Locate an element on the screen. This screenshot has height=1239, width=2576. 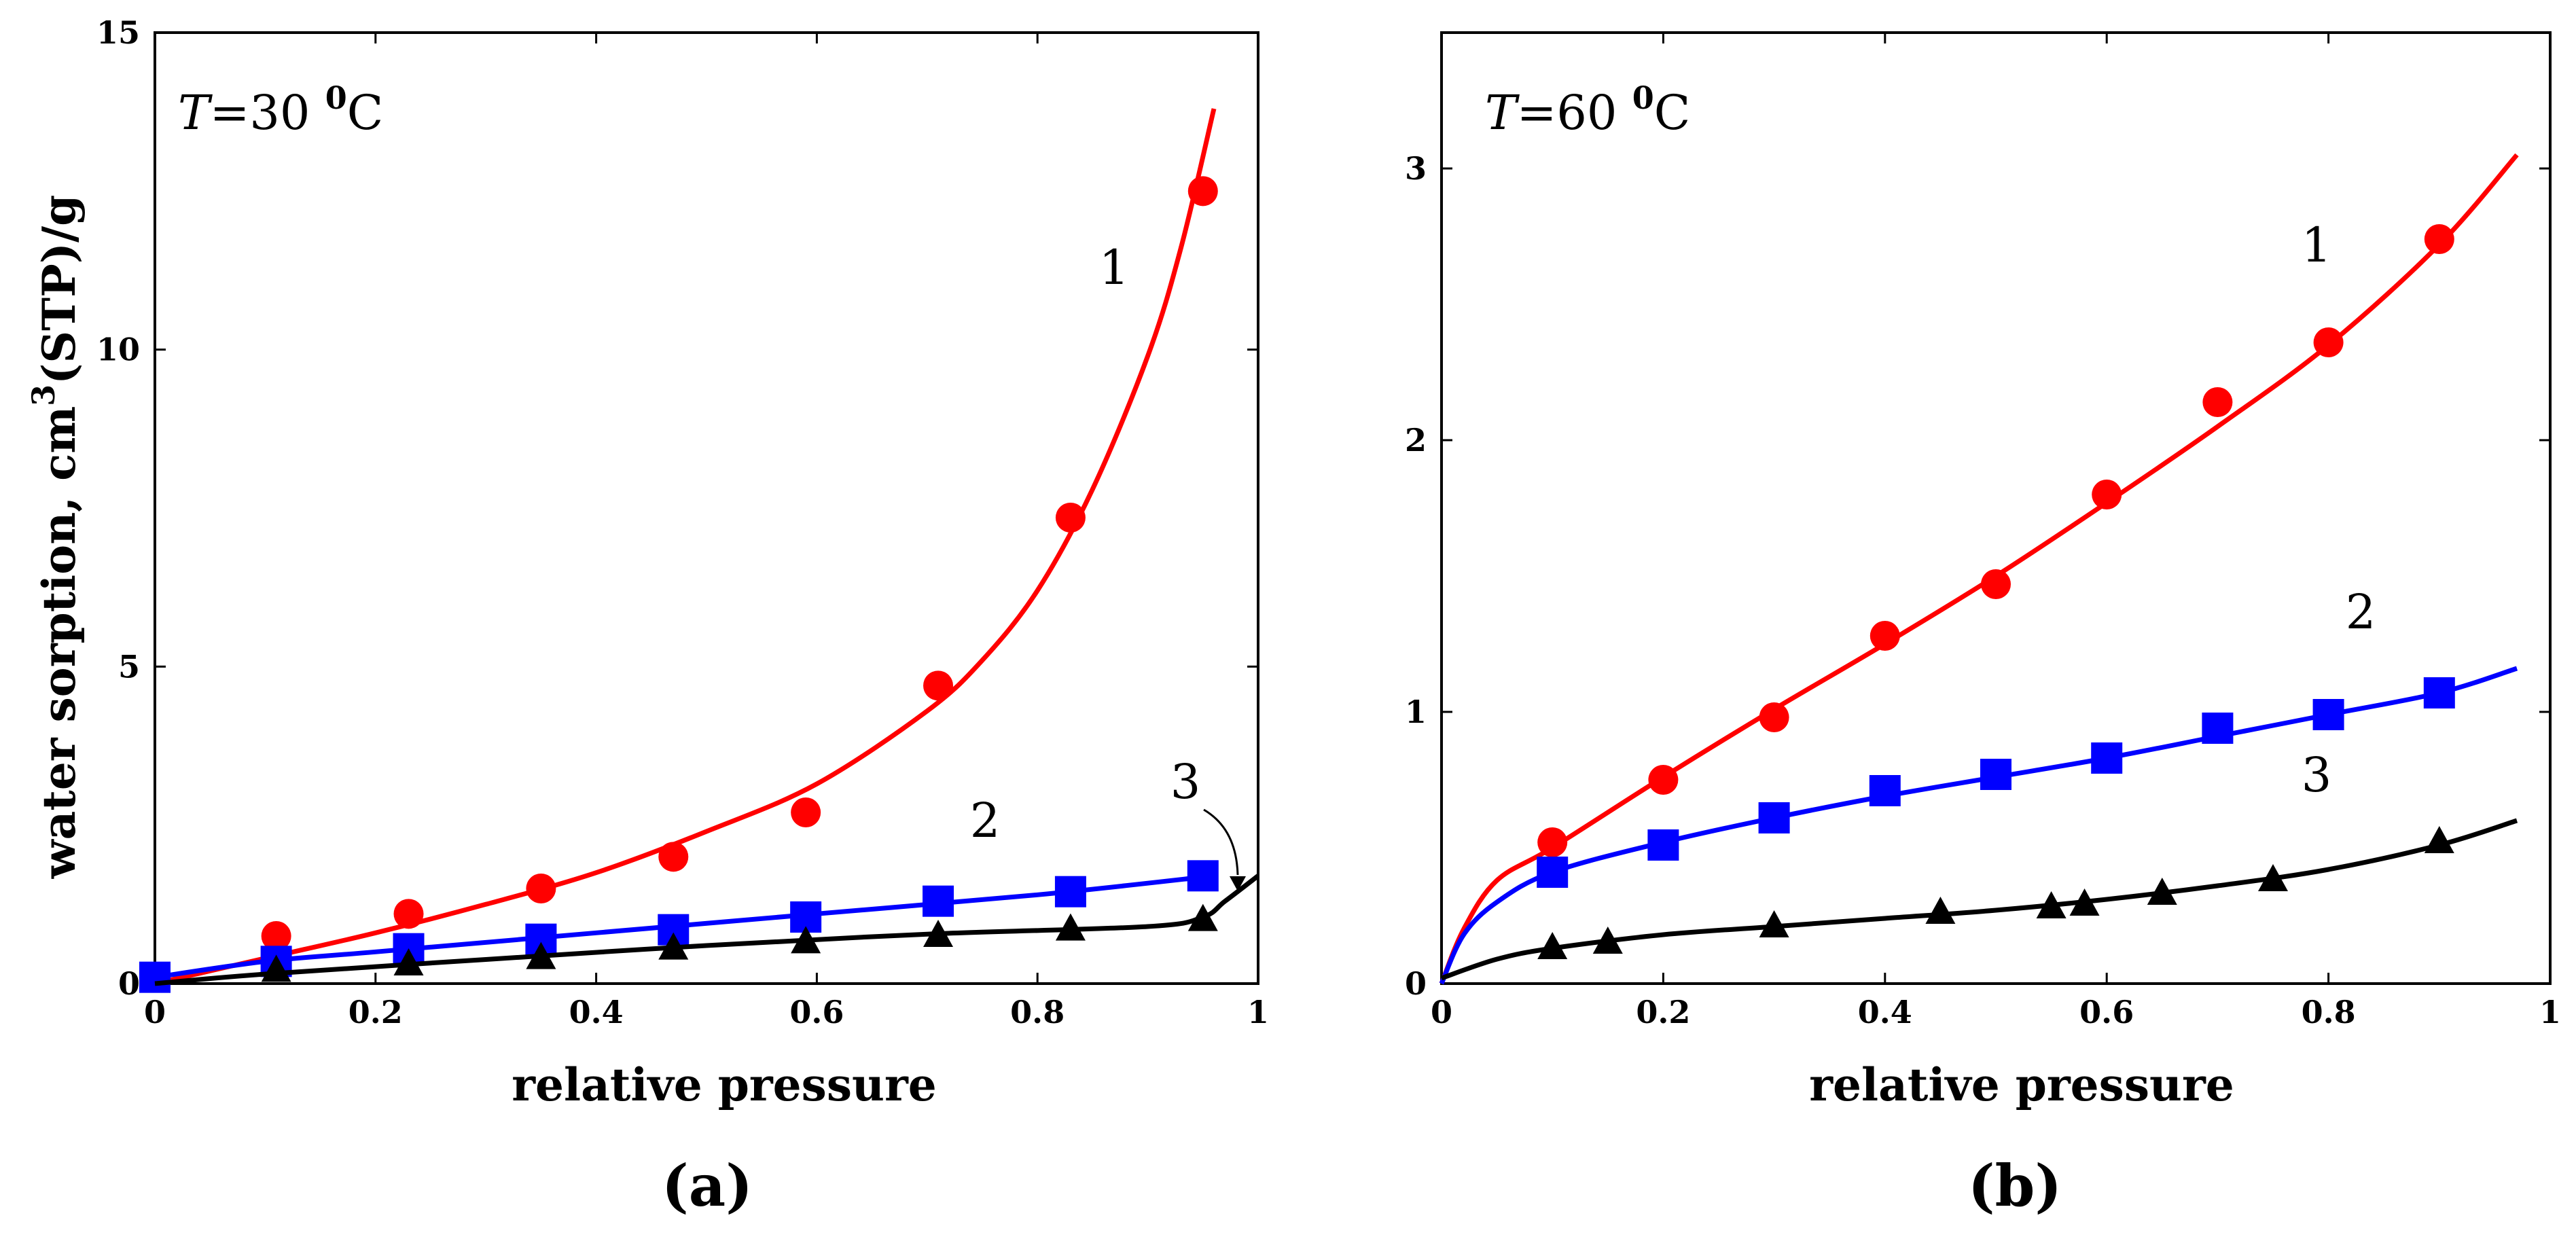
panel-a-y-tick-label: 10 is located at coordinates (118, 349).